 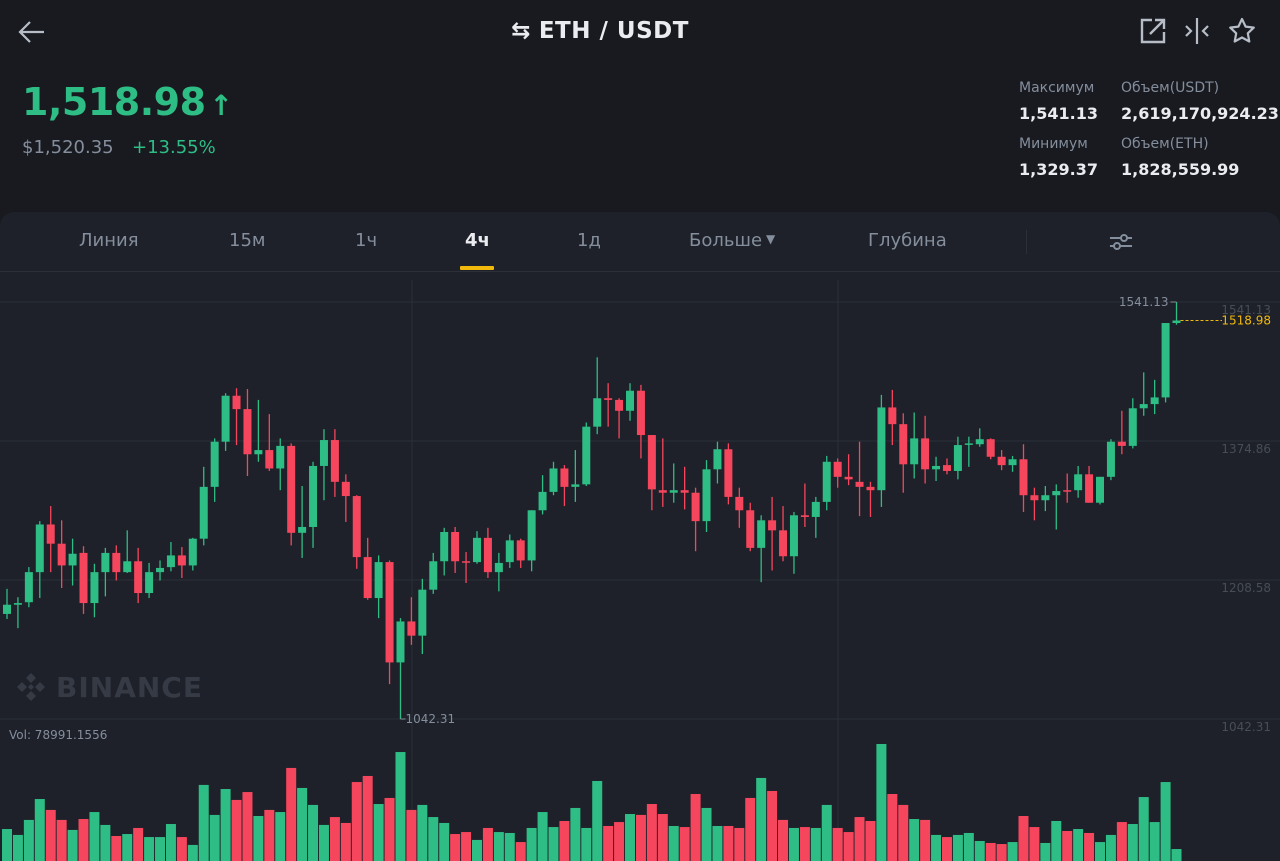 What do you see at coordinates (32, 32) in the screenshot?
I see `back-button` at bounding box center [32, 32].